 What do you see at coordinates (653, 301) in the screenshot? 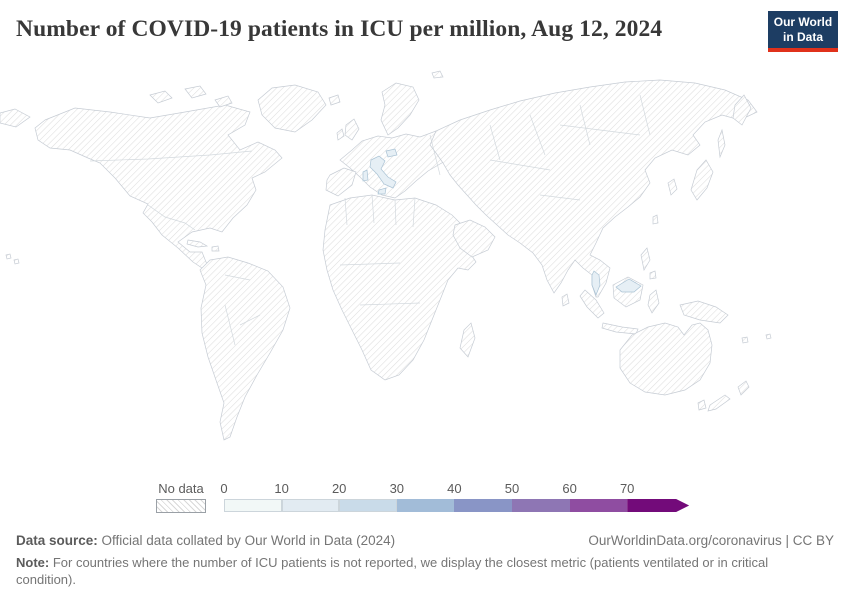
I see `island-sulawesi` at bounding box center [653, 301].